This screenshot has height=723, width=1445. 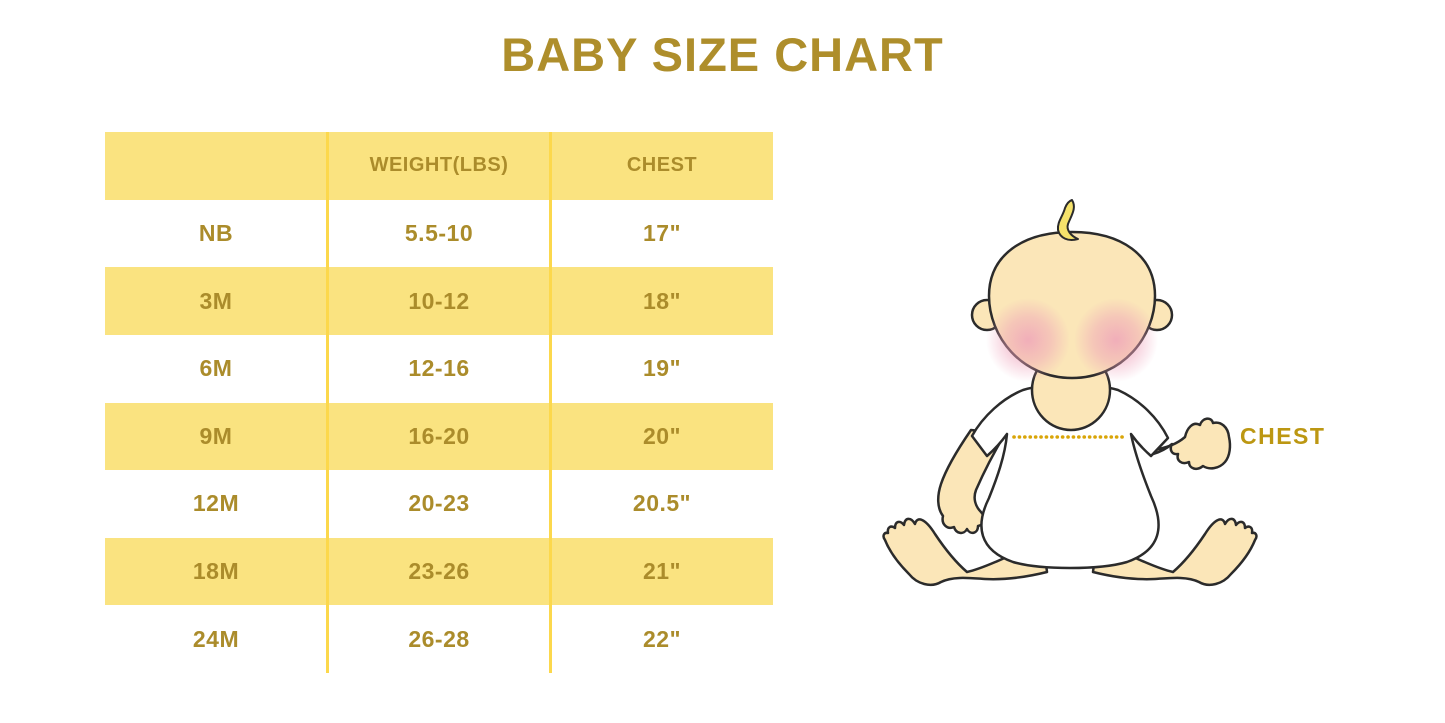 I want to click on table-row-6m: 6M 12-16 19", so click(x=439, y=369).